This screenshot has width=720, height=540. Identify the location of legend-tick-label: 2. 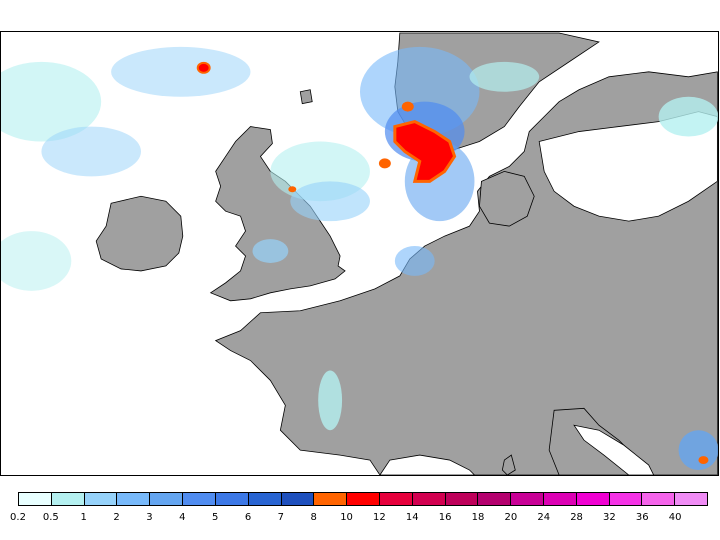
(116, 517).